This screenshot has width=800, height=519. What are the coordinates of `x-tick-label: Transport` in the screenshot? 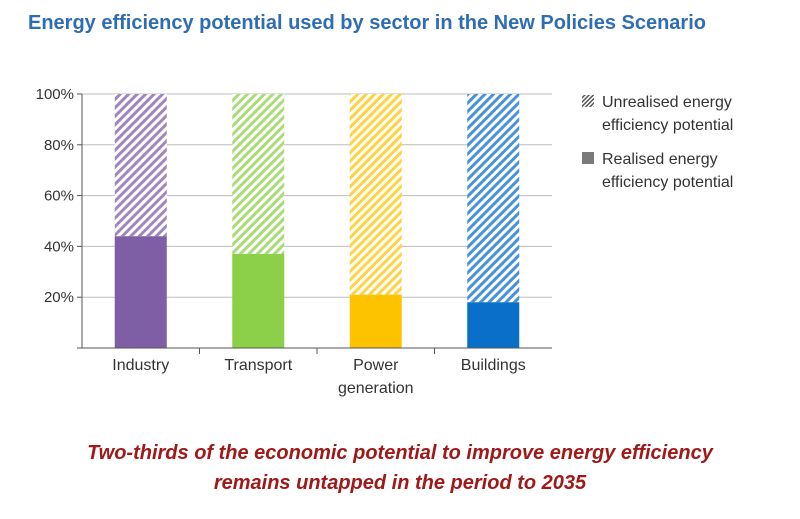 It's located at (258, 365).